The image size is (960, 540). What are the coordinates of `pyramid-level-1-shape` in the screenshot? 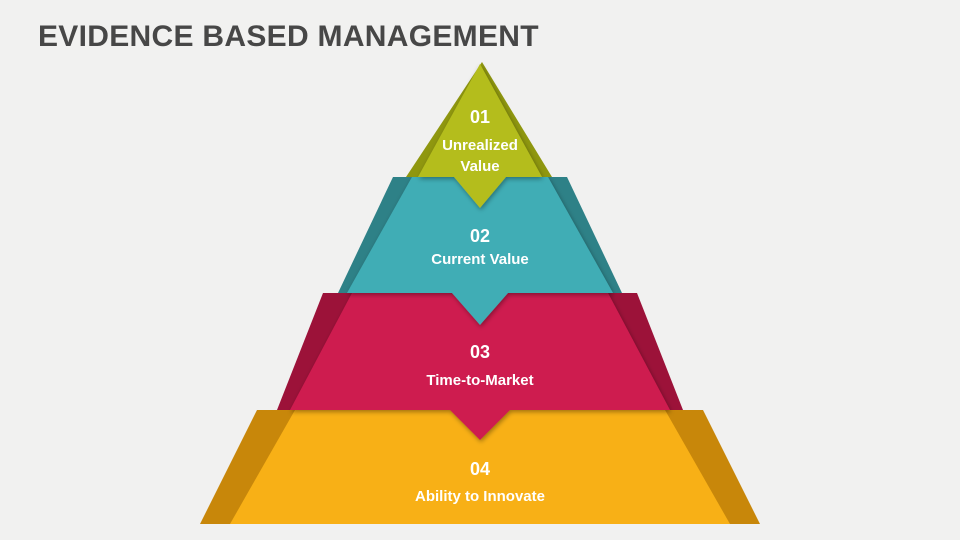 It's located at (480, 136).